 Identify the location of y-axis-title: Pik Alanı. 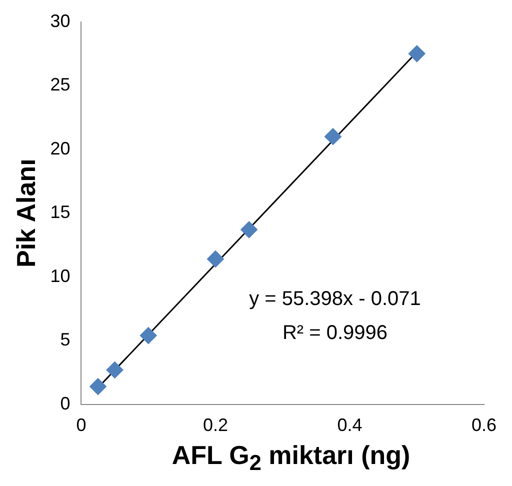
(25, 213).